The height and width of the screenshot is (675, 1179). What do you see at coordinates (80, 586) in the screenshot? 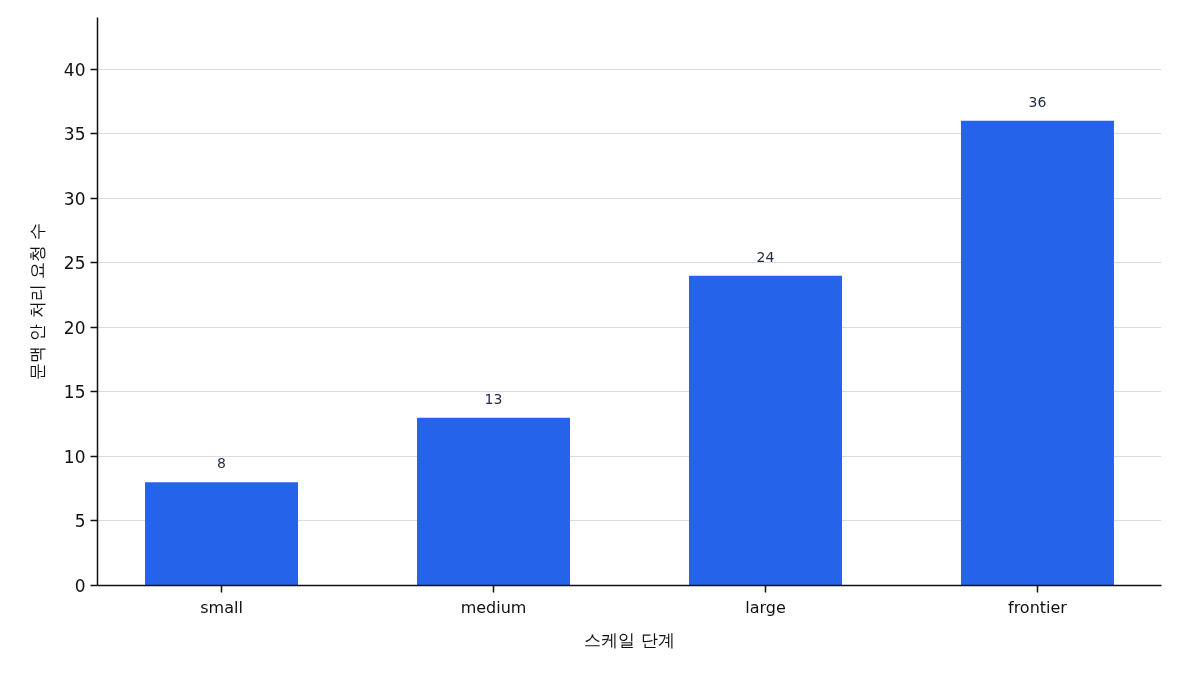
I see `y-tick-label: 0` at bounding box center [80, 586].